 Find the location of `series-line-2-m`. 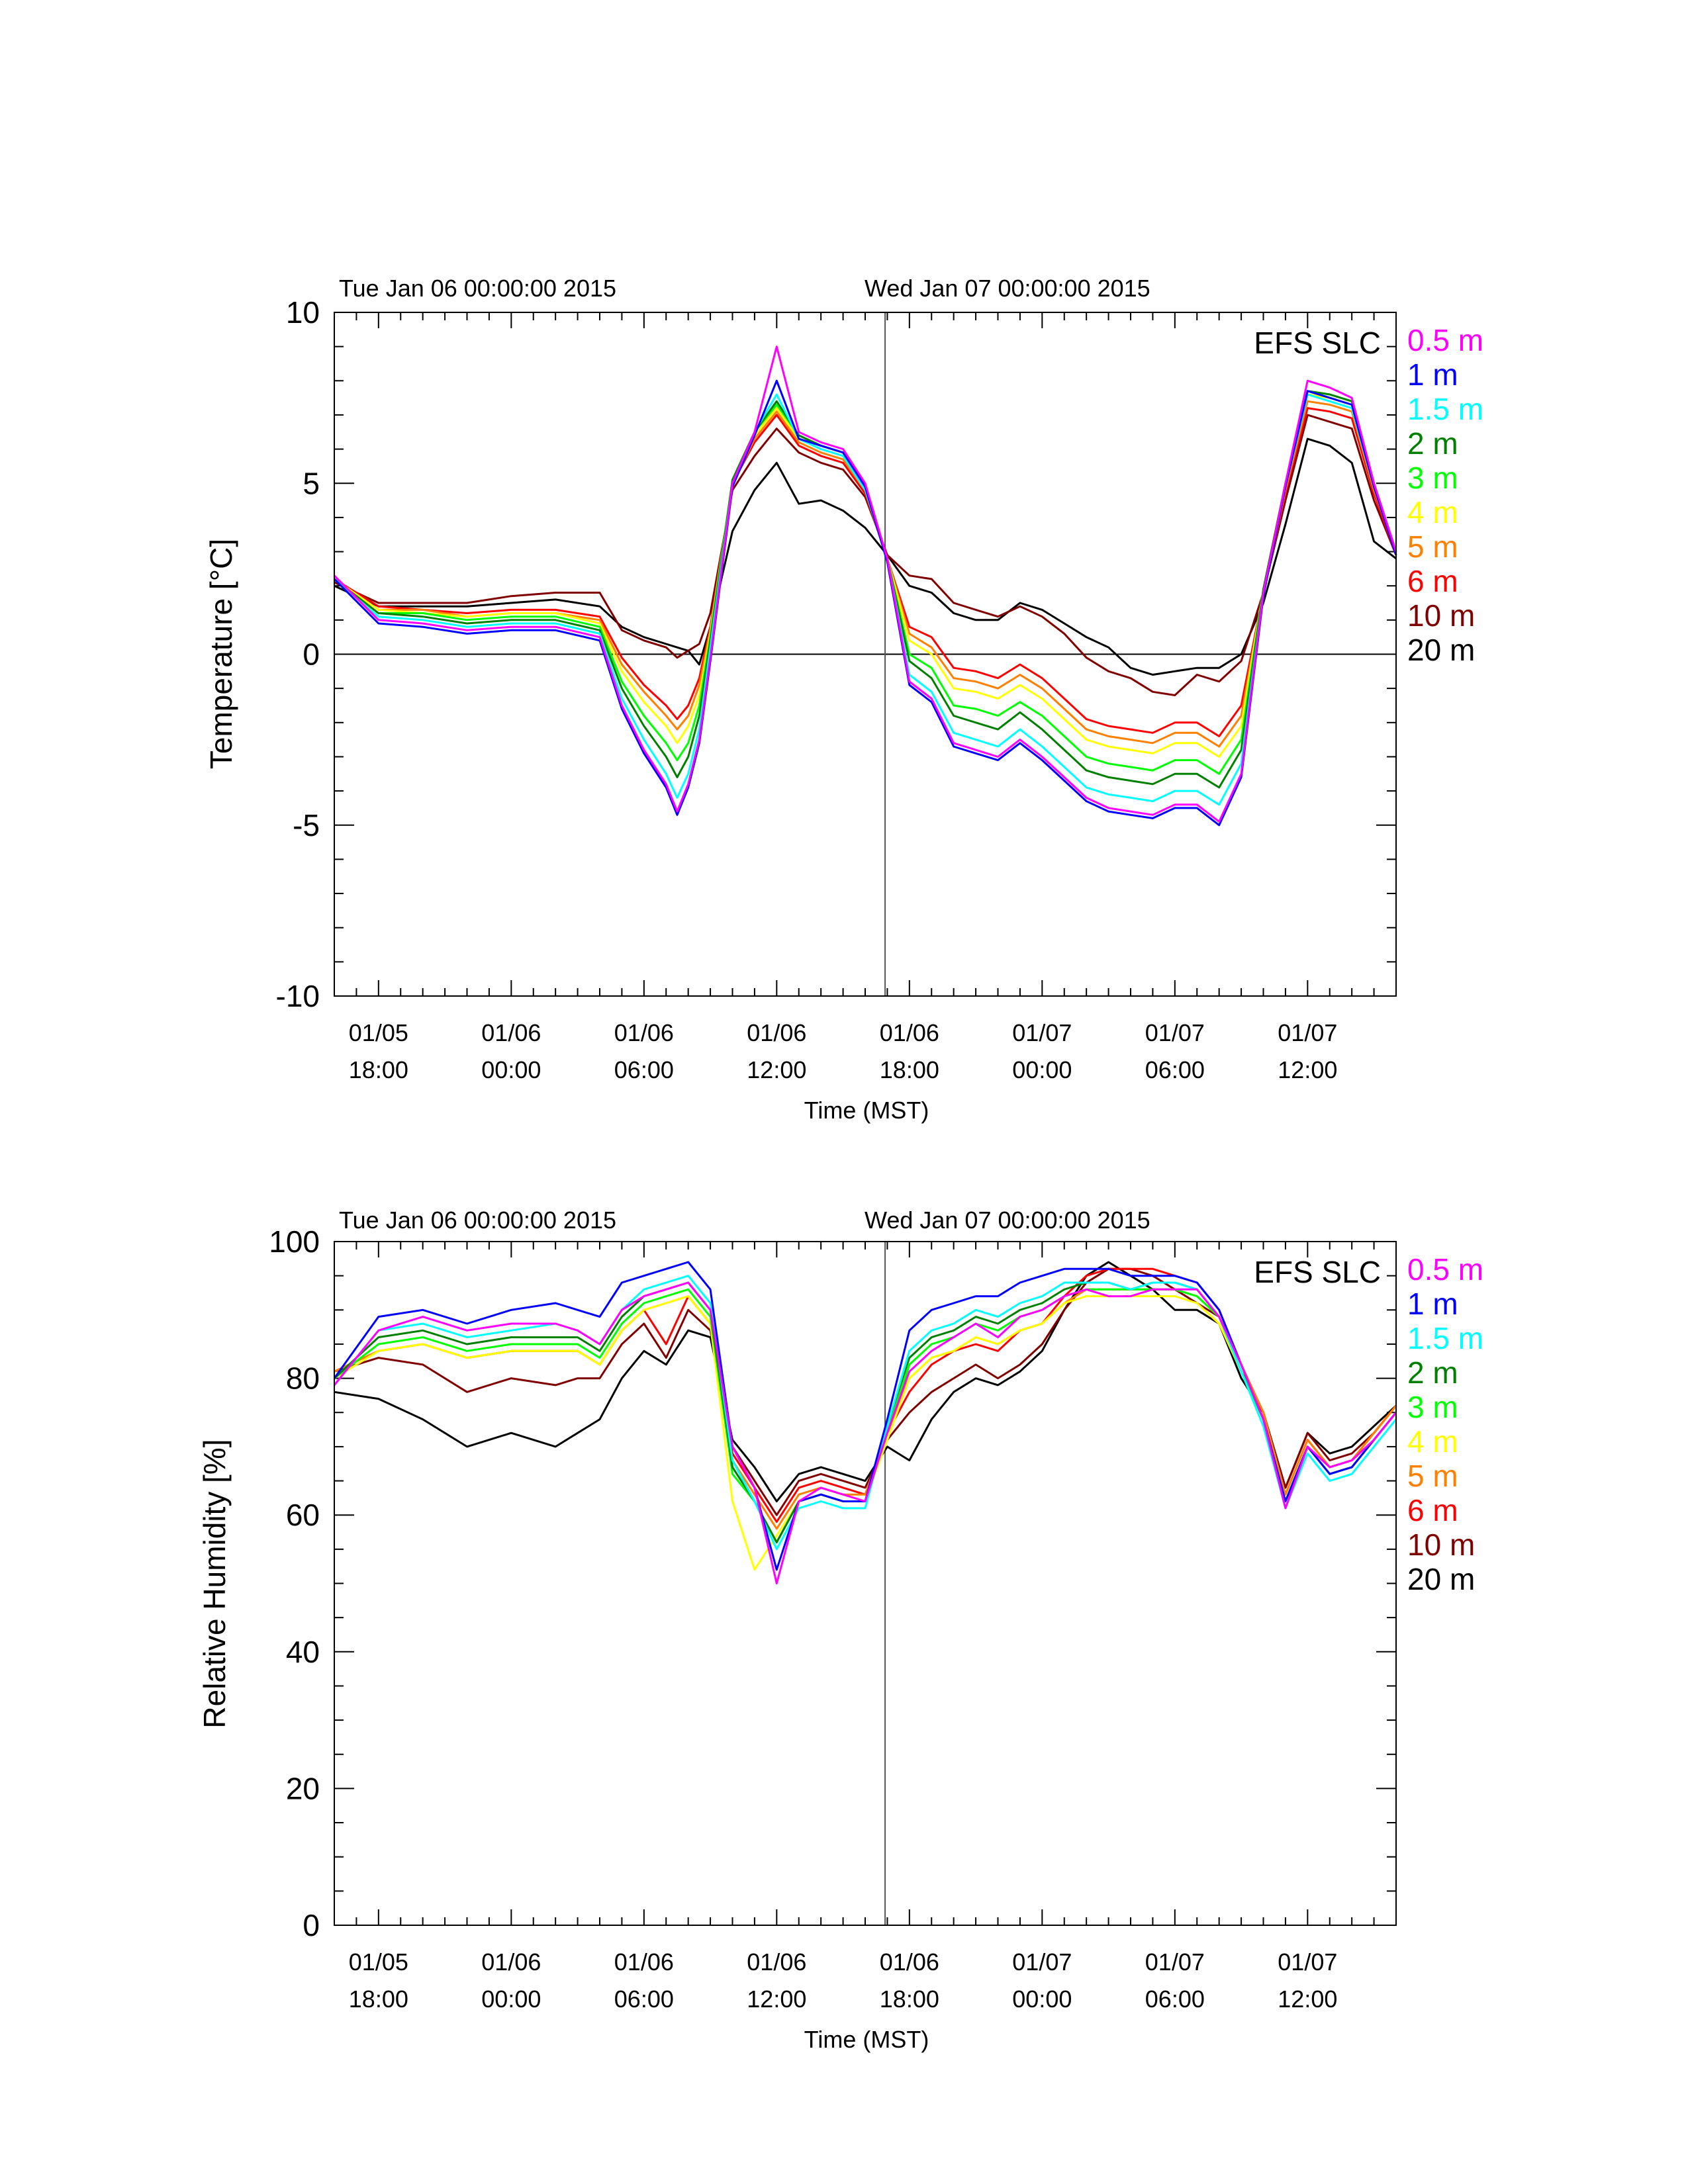

series-line-2-m is located at coordinates (865, 589).